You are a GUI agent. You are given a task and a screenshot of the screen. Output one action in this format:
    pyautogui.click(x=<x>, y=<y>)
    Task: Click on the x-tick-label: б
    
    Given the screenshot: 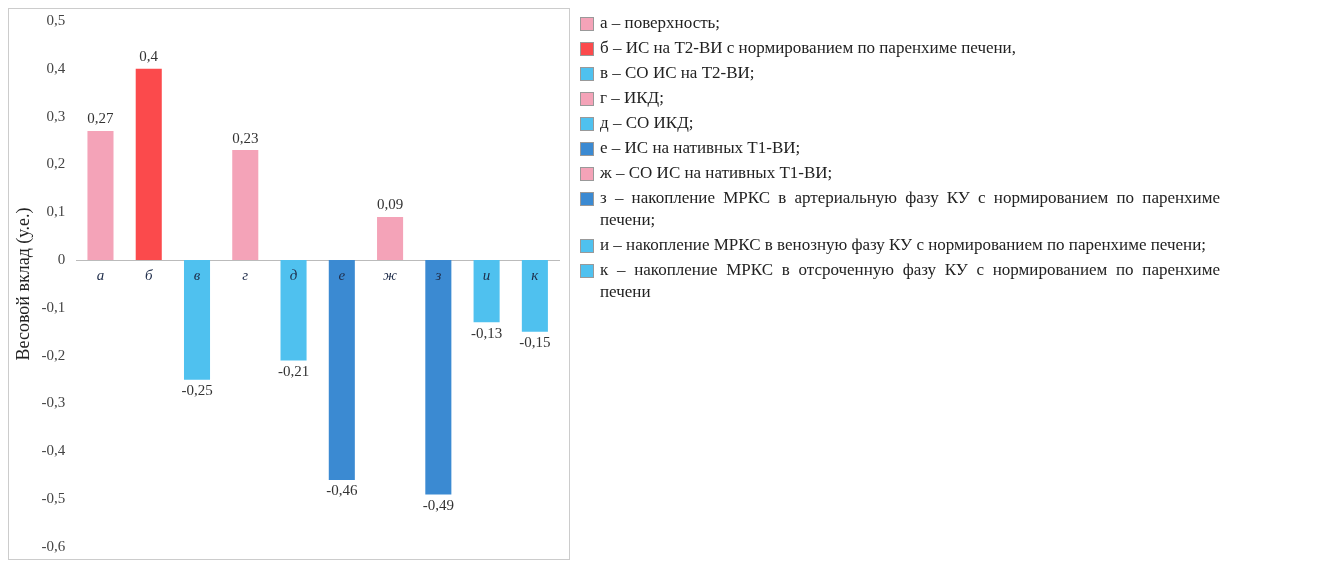 What is the action you would take?
    pyautogui.click(x=148, y=274)
    